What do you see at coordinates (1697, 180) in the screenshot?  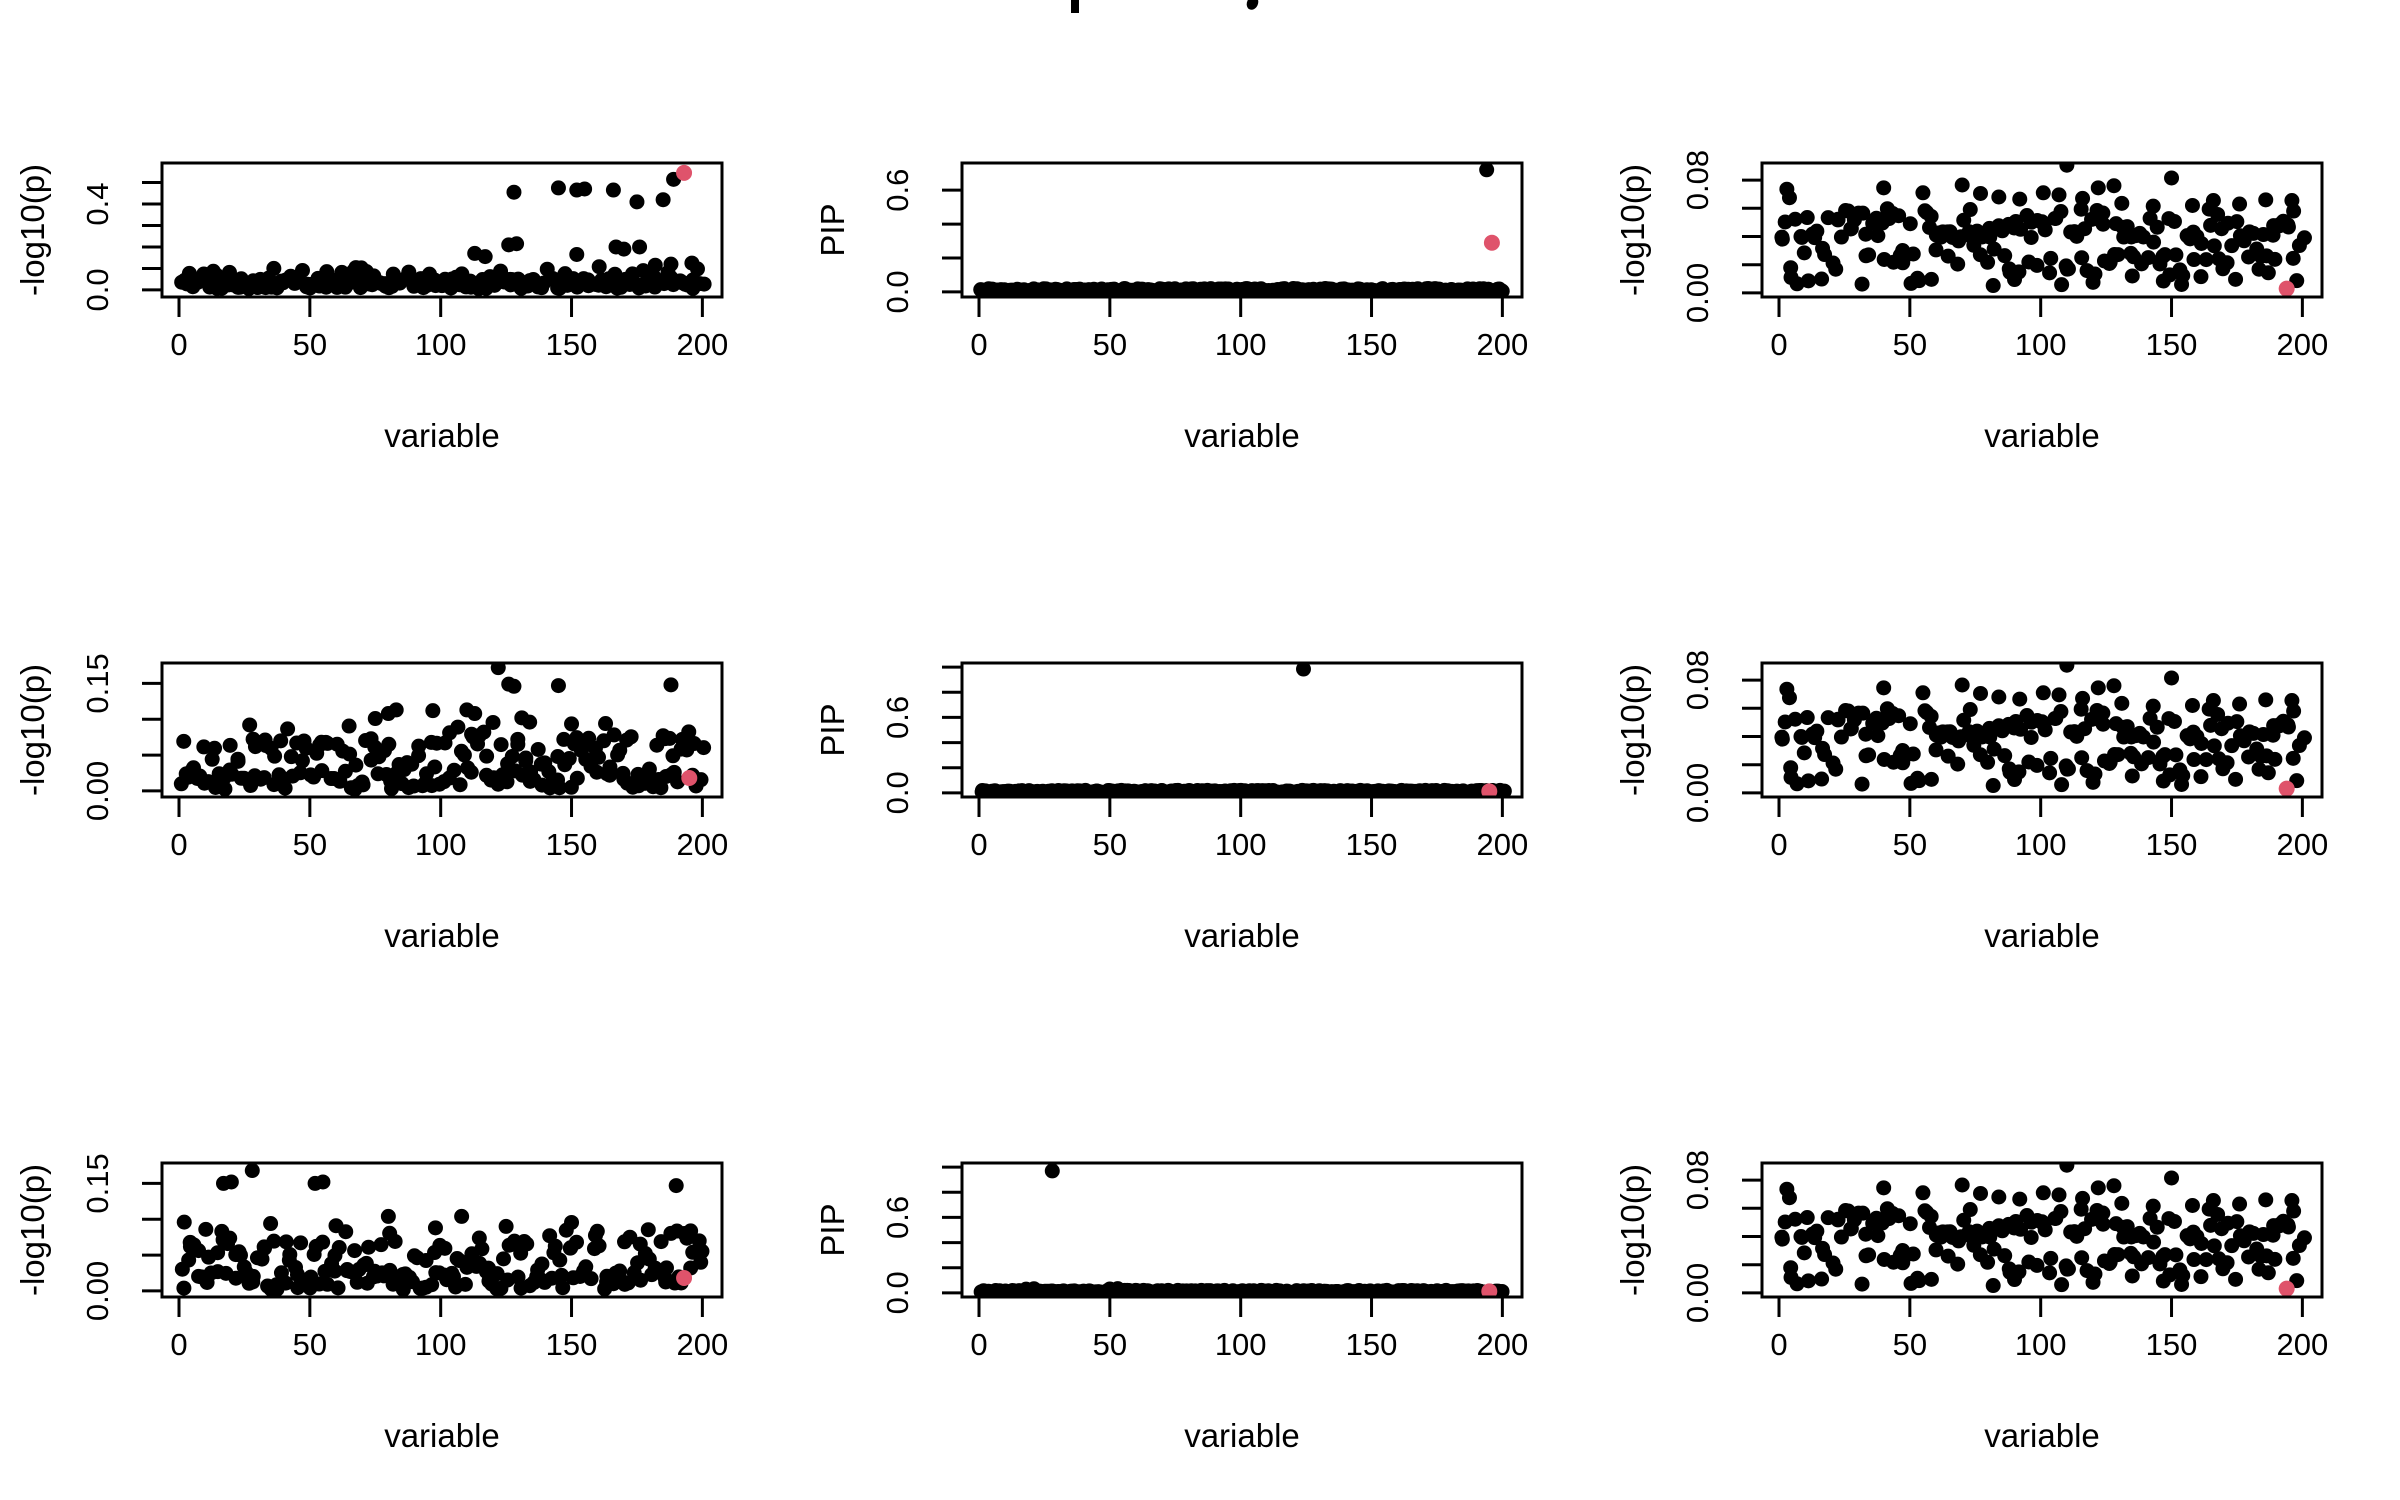 I see `y-tick-label: 0.08` at bounding box center [1697, 180].